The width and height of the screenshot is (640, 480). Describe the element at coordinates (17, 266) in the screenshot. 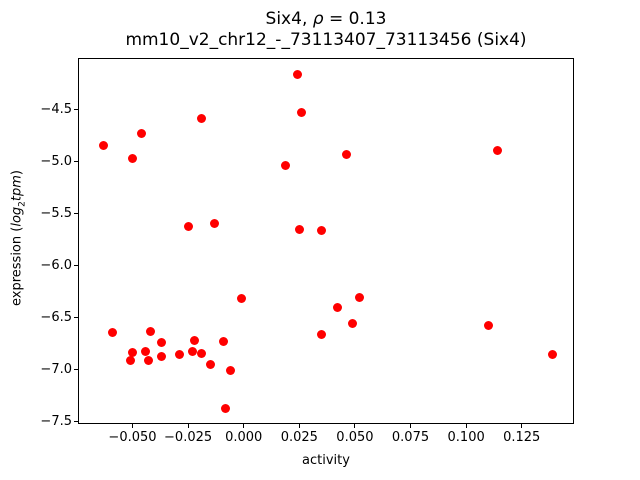

I see `y-label-prefix: expression (` at that location.